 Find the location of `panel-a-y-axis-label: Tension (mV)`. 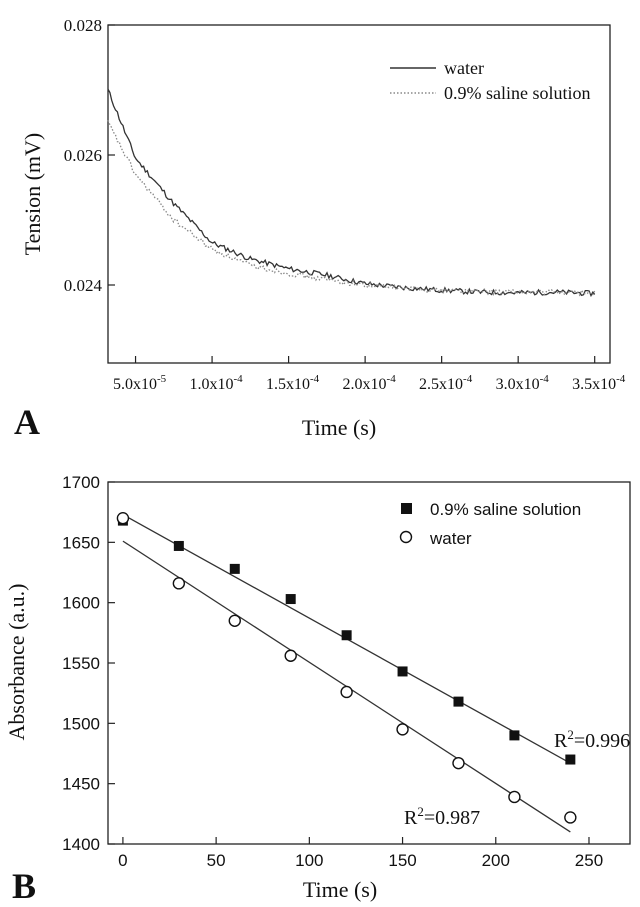

panel-a-y-axis-label: Tension (mV) is located at coordinates (32, 194).